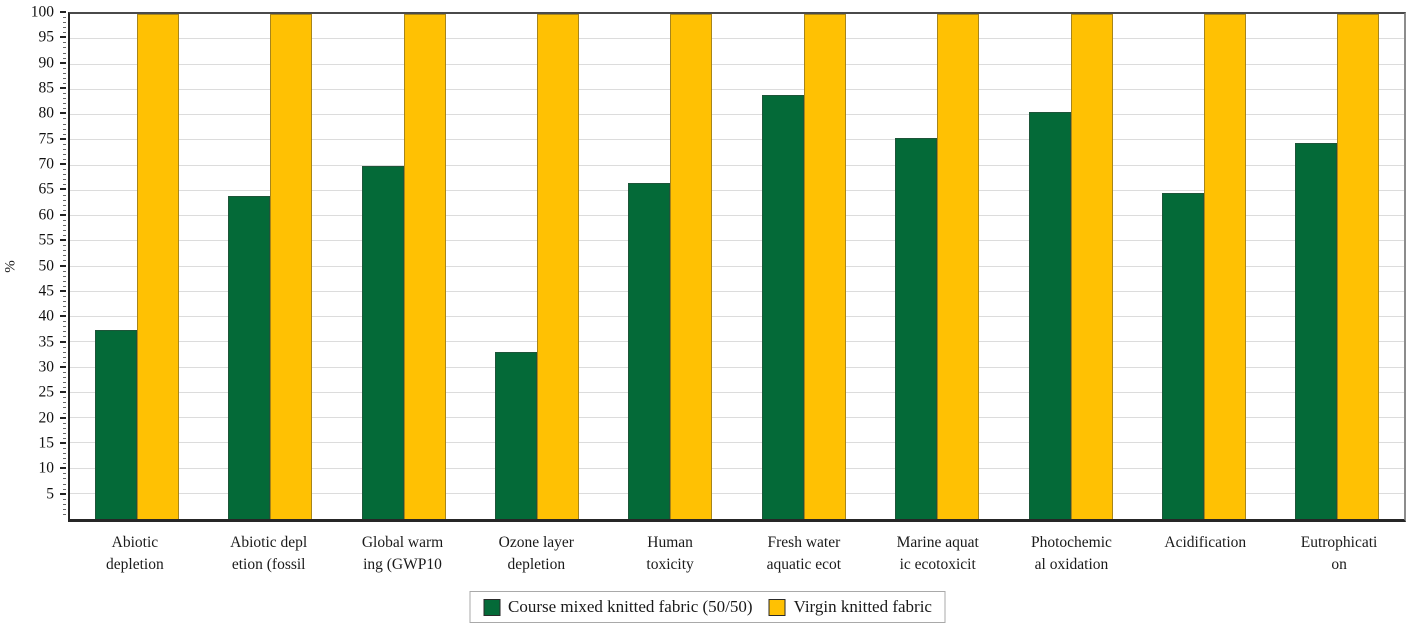 Image resolution: width=1415 pixels, height=628 pixels. What do you see at coordinates (46, 164) in the screenshot?
I see `y-tick-label: 70` at bounding box center [46, 164].